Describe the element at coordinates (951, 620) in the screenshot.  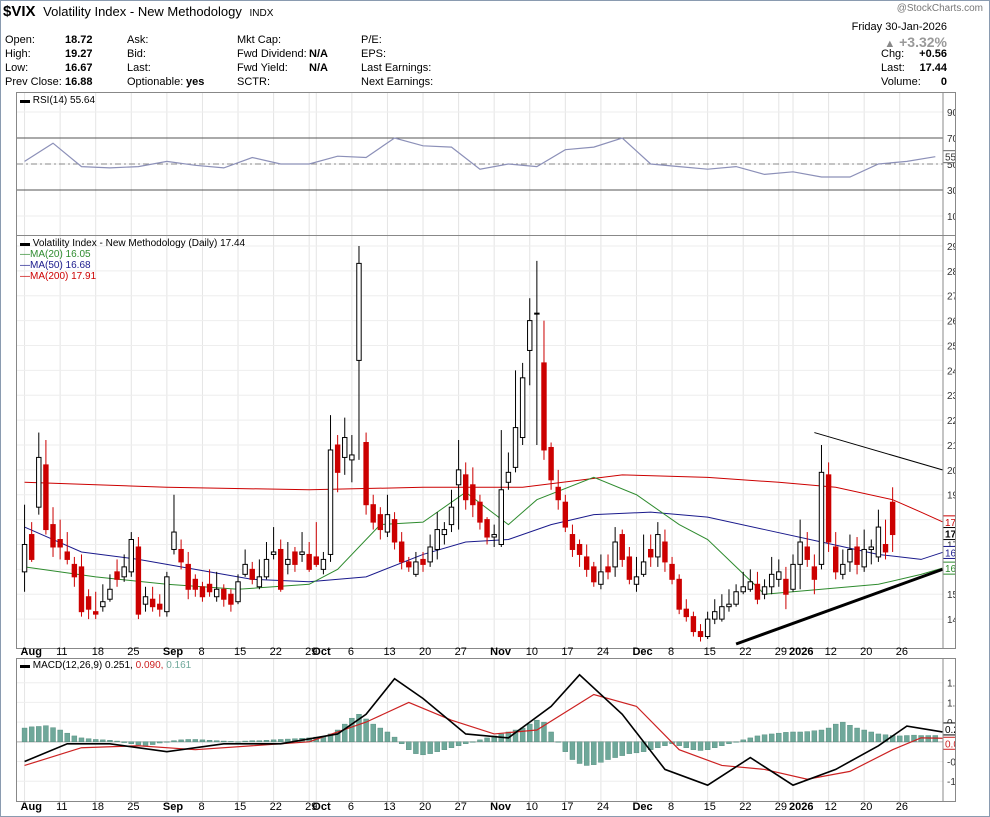
I see `y-tick-label: 14` at that location.